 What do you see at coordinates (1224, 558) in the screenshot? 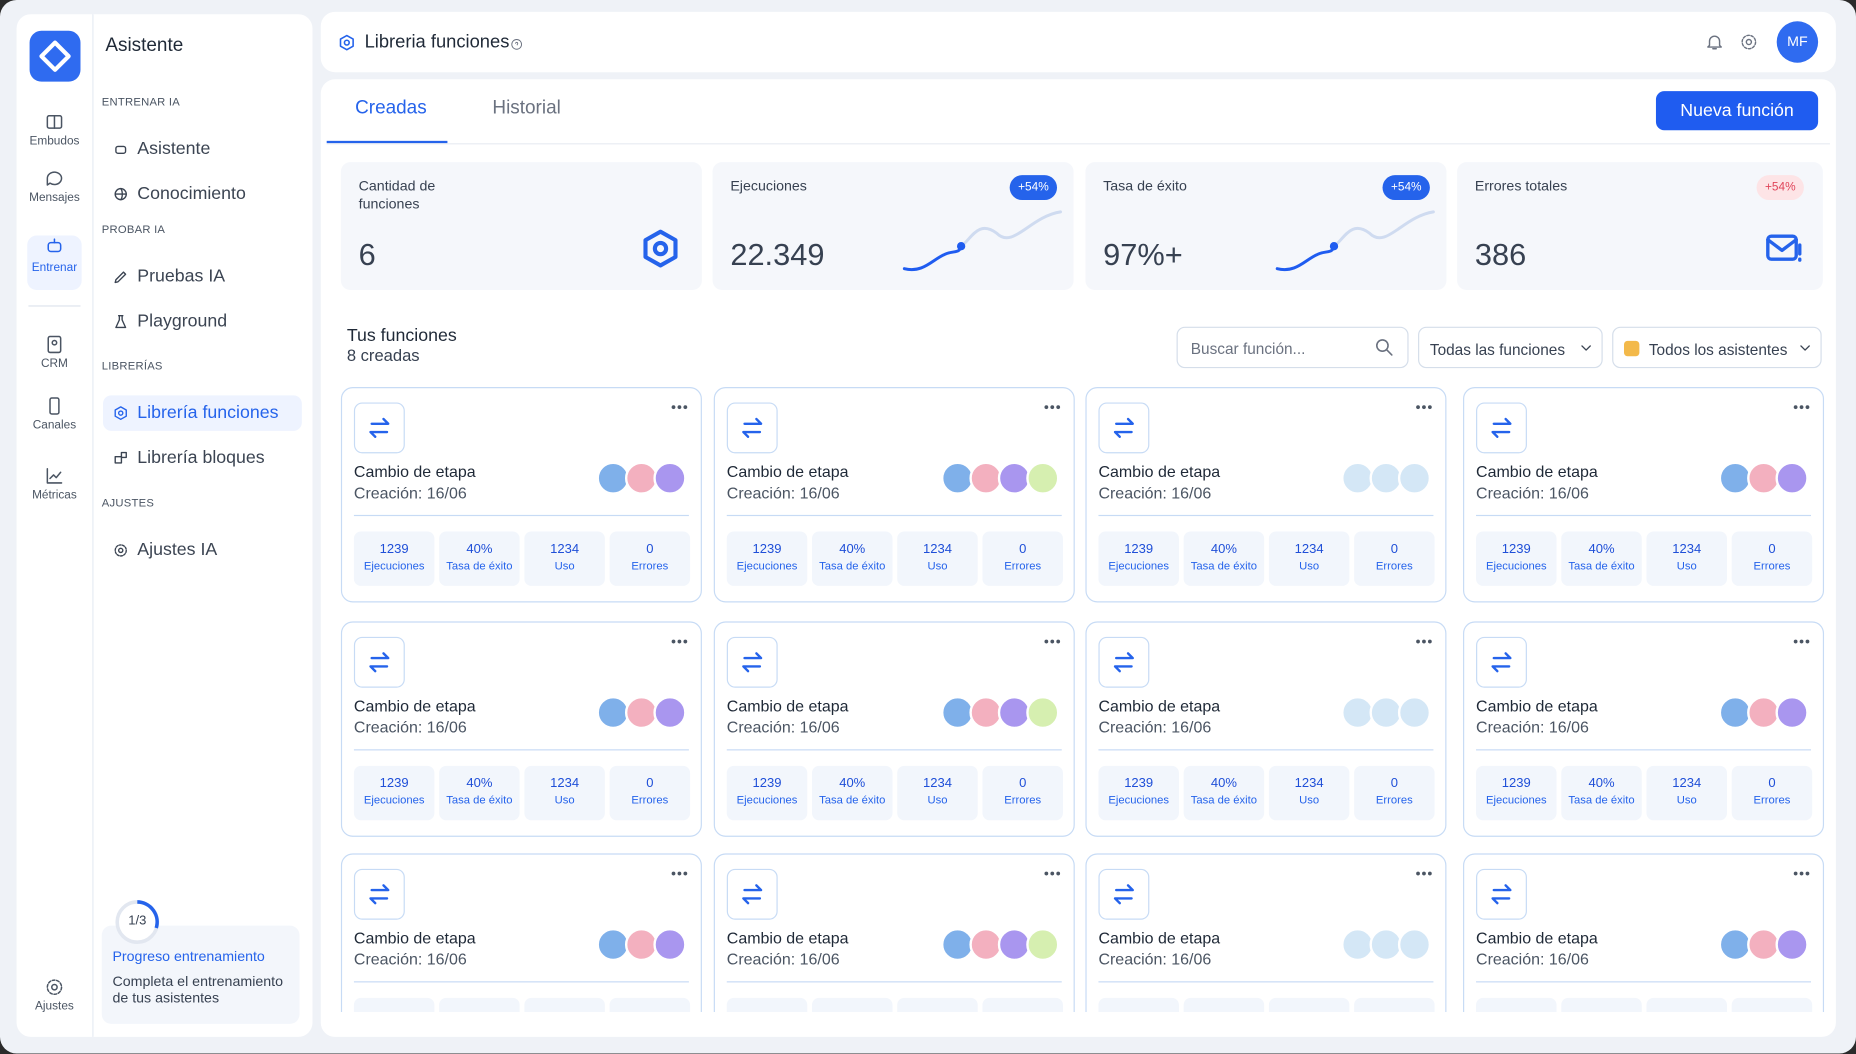
I see `stat-box: 40% Tasa de éxito` at bounding box center [1224, 558].